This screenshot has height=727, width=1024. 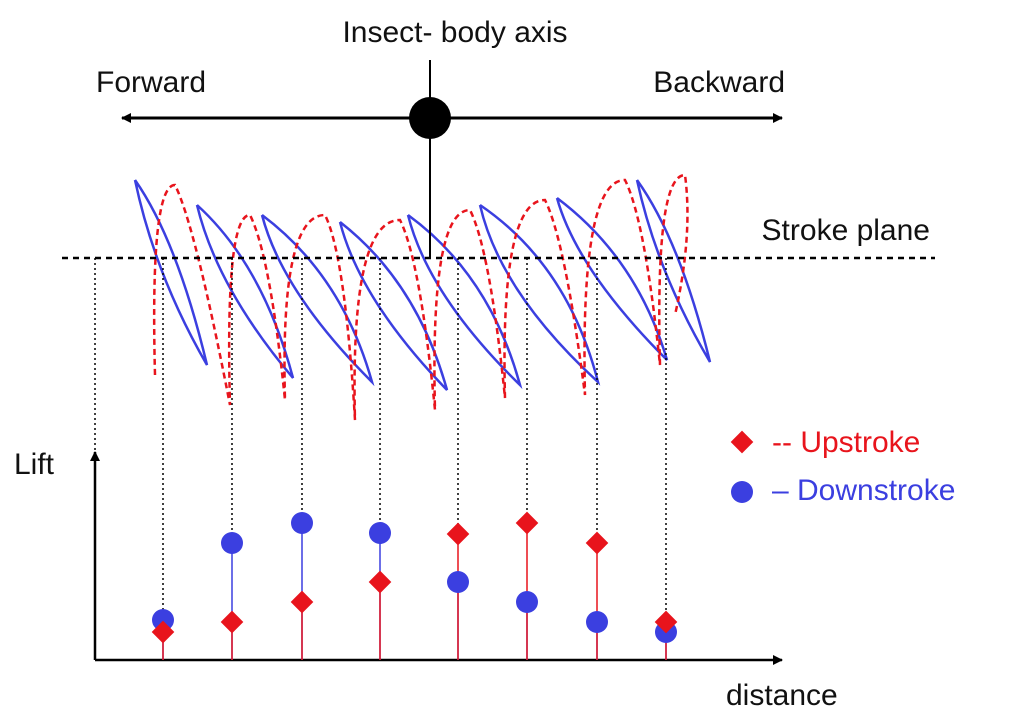 What do you see at coordinates (846, 442) in the screenshot?
I see `legend-label: -- Upstroke` at bounding box center [846, 442].